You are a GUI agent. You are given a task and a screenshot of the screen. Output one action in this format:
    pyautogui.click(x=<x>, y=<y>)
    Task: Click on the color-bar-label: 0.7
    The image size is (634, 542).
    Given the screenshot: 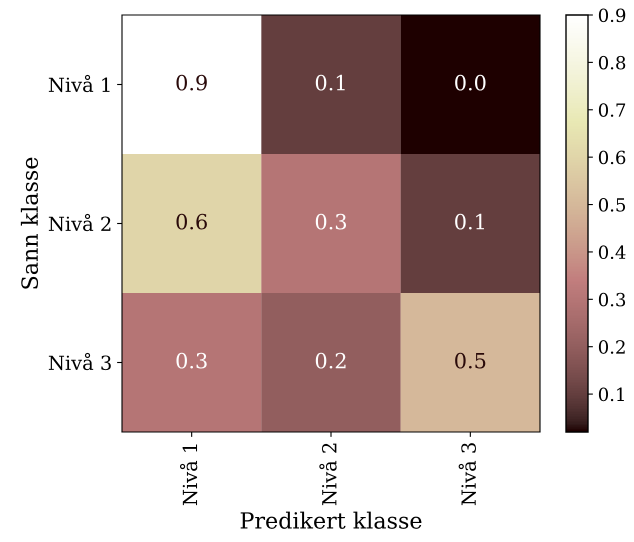 What is the action you would take?
    pyautogui.click(x=612, y=110)
    